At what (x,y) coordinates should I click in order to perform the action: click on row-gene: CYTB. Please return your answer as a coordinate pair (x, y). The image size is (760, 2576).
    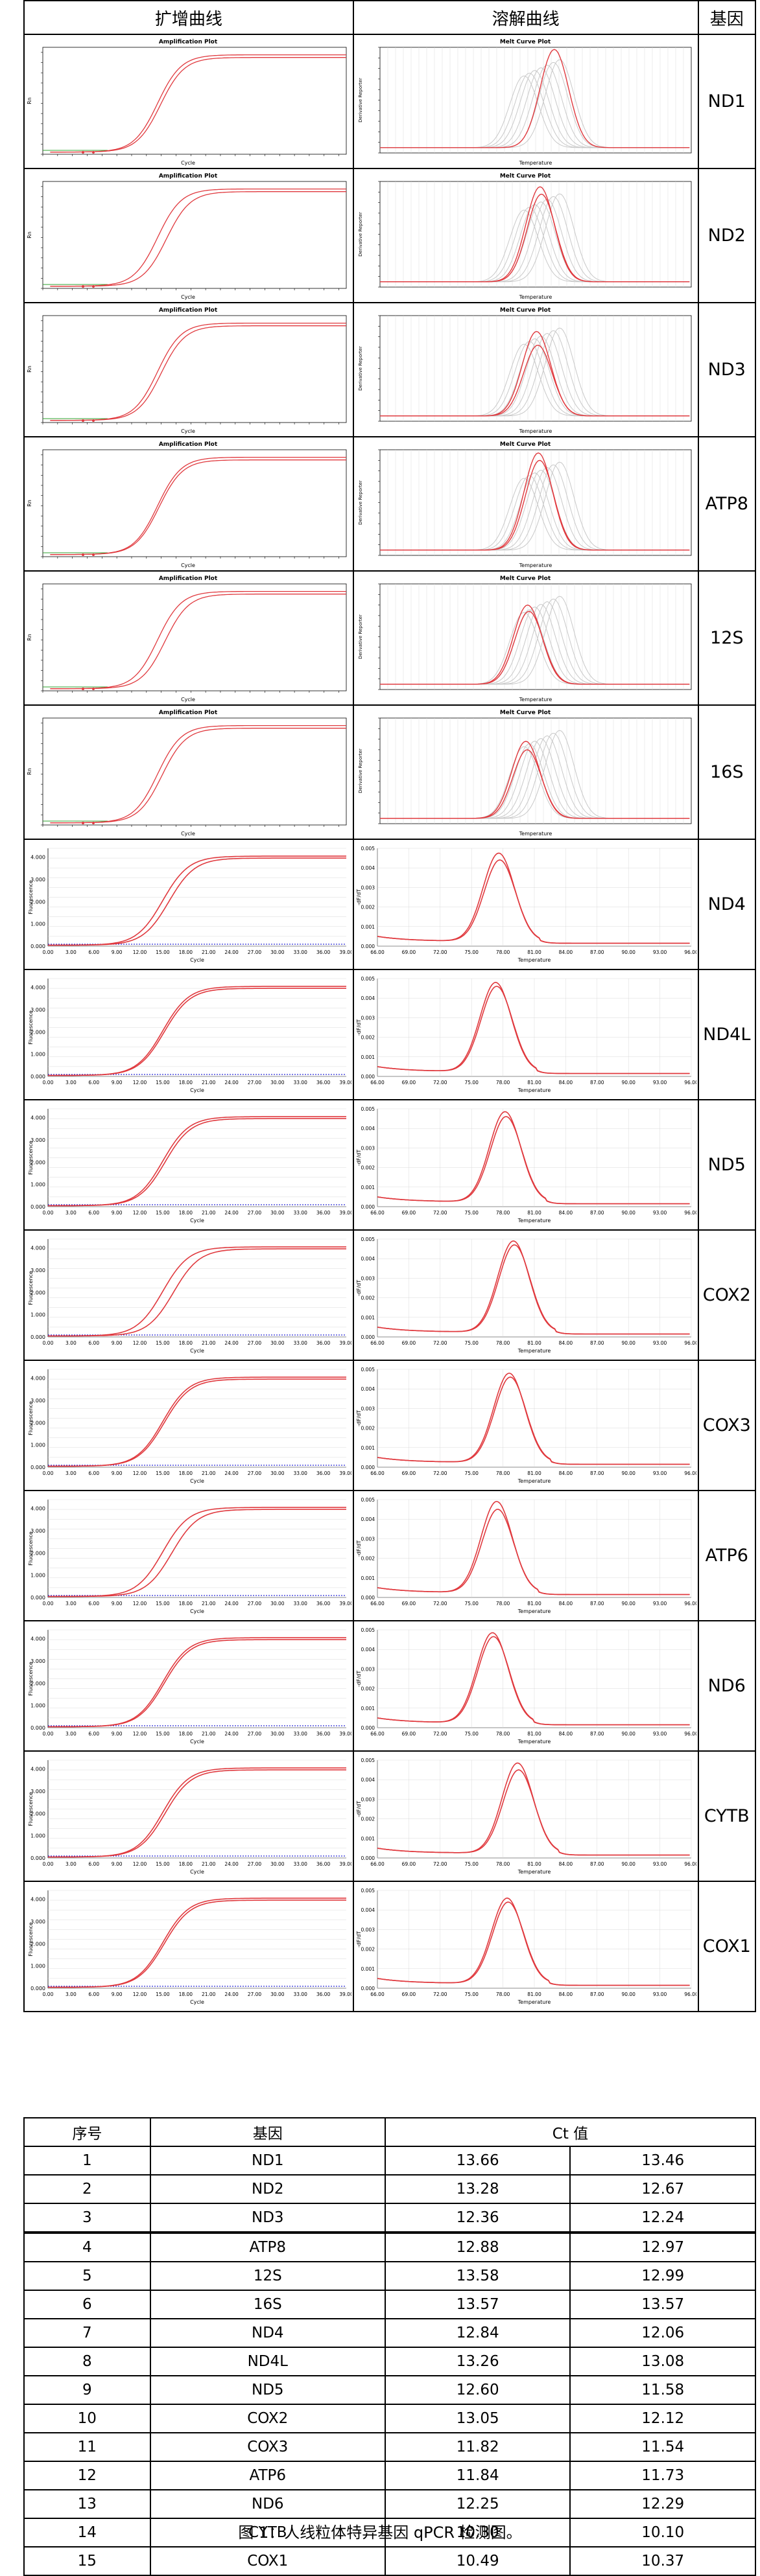
    Looking at the image, I should click on (267, 2533).